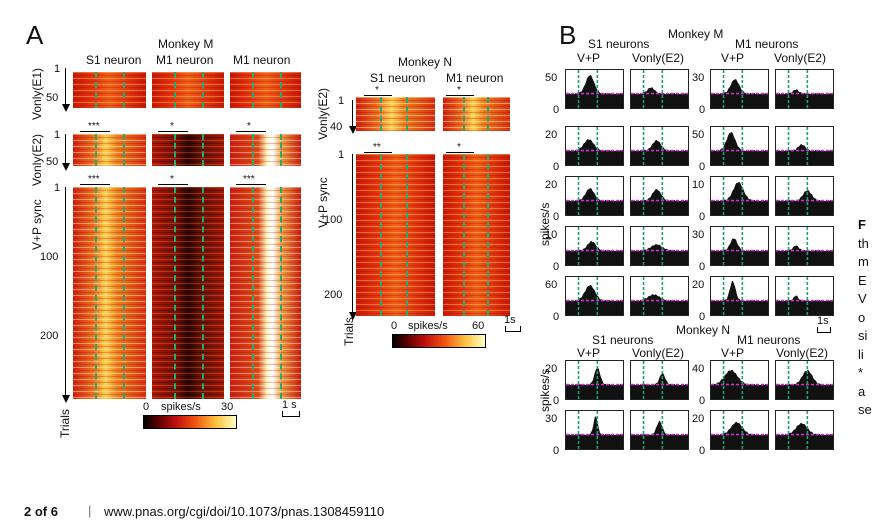  What do you see at coordinates (65, 423) in the screenshot?
I see `trials-label: Trials` at bounding box center [65, 423].